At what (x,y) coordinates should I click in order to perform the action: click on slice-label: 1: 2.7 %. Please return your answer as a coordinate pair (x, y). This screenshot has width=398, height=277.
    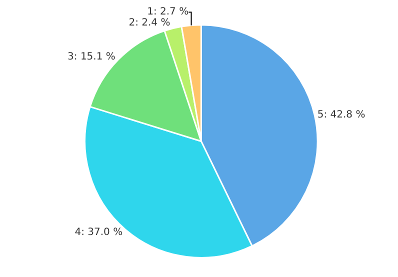
    Looking at the image, I should click on (168, 12).